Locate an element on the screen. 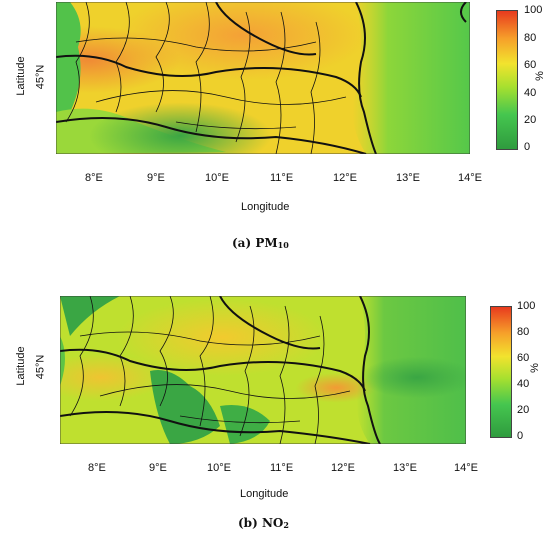  caption-main: PM is located at coordinates (266, 243).